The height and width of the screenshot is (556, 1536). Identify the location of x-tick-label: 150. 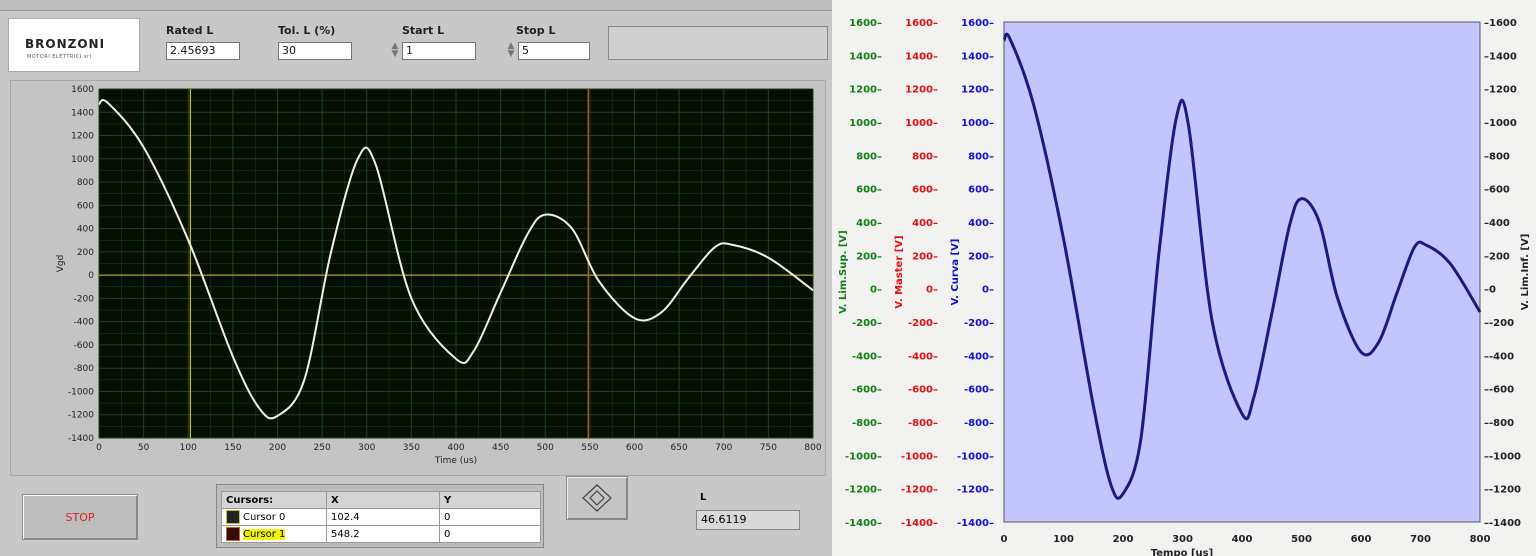
(232, 448).